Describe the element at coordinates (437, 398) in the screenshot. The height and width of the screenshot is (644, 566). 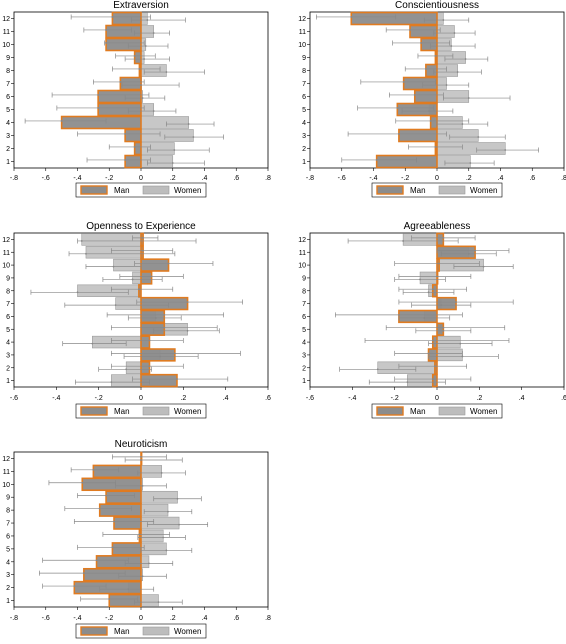
I see `x-tick-label: 0` at that location.